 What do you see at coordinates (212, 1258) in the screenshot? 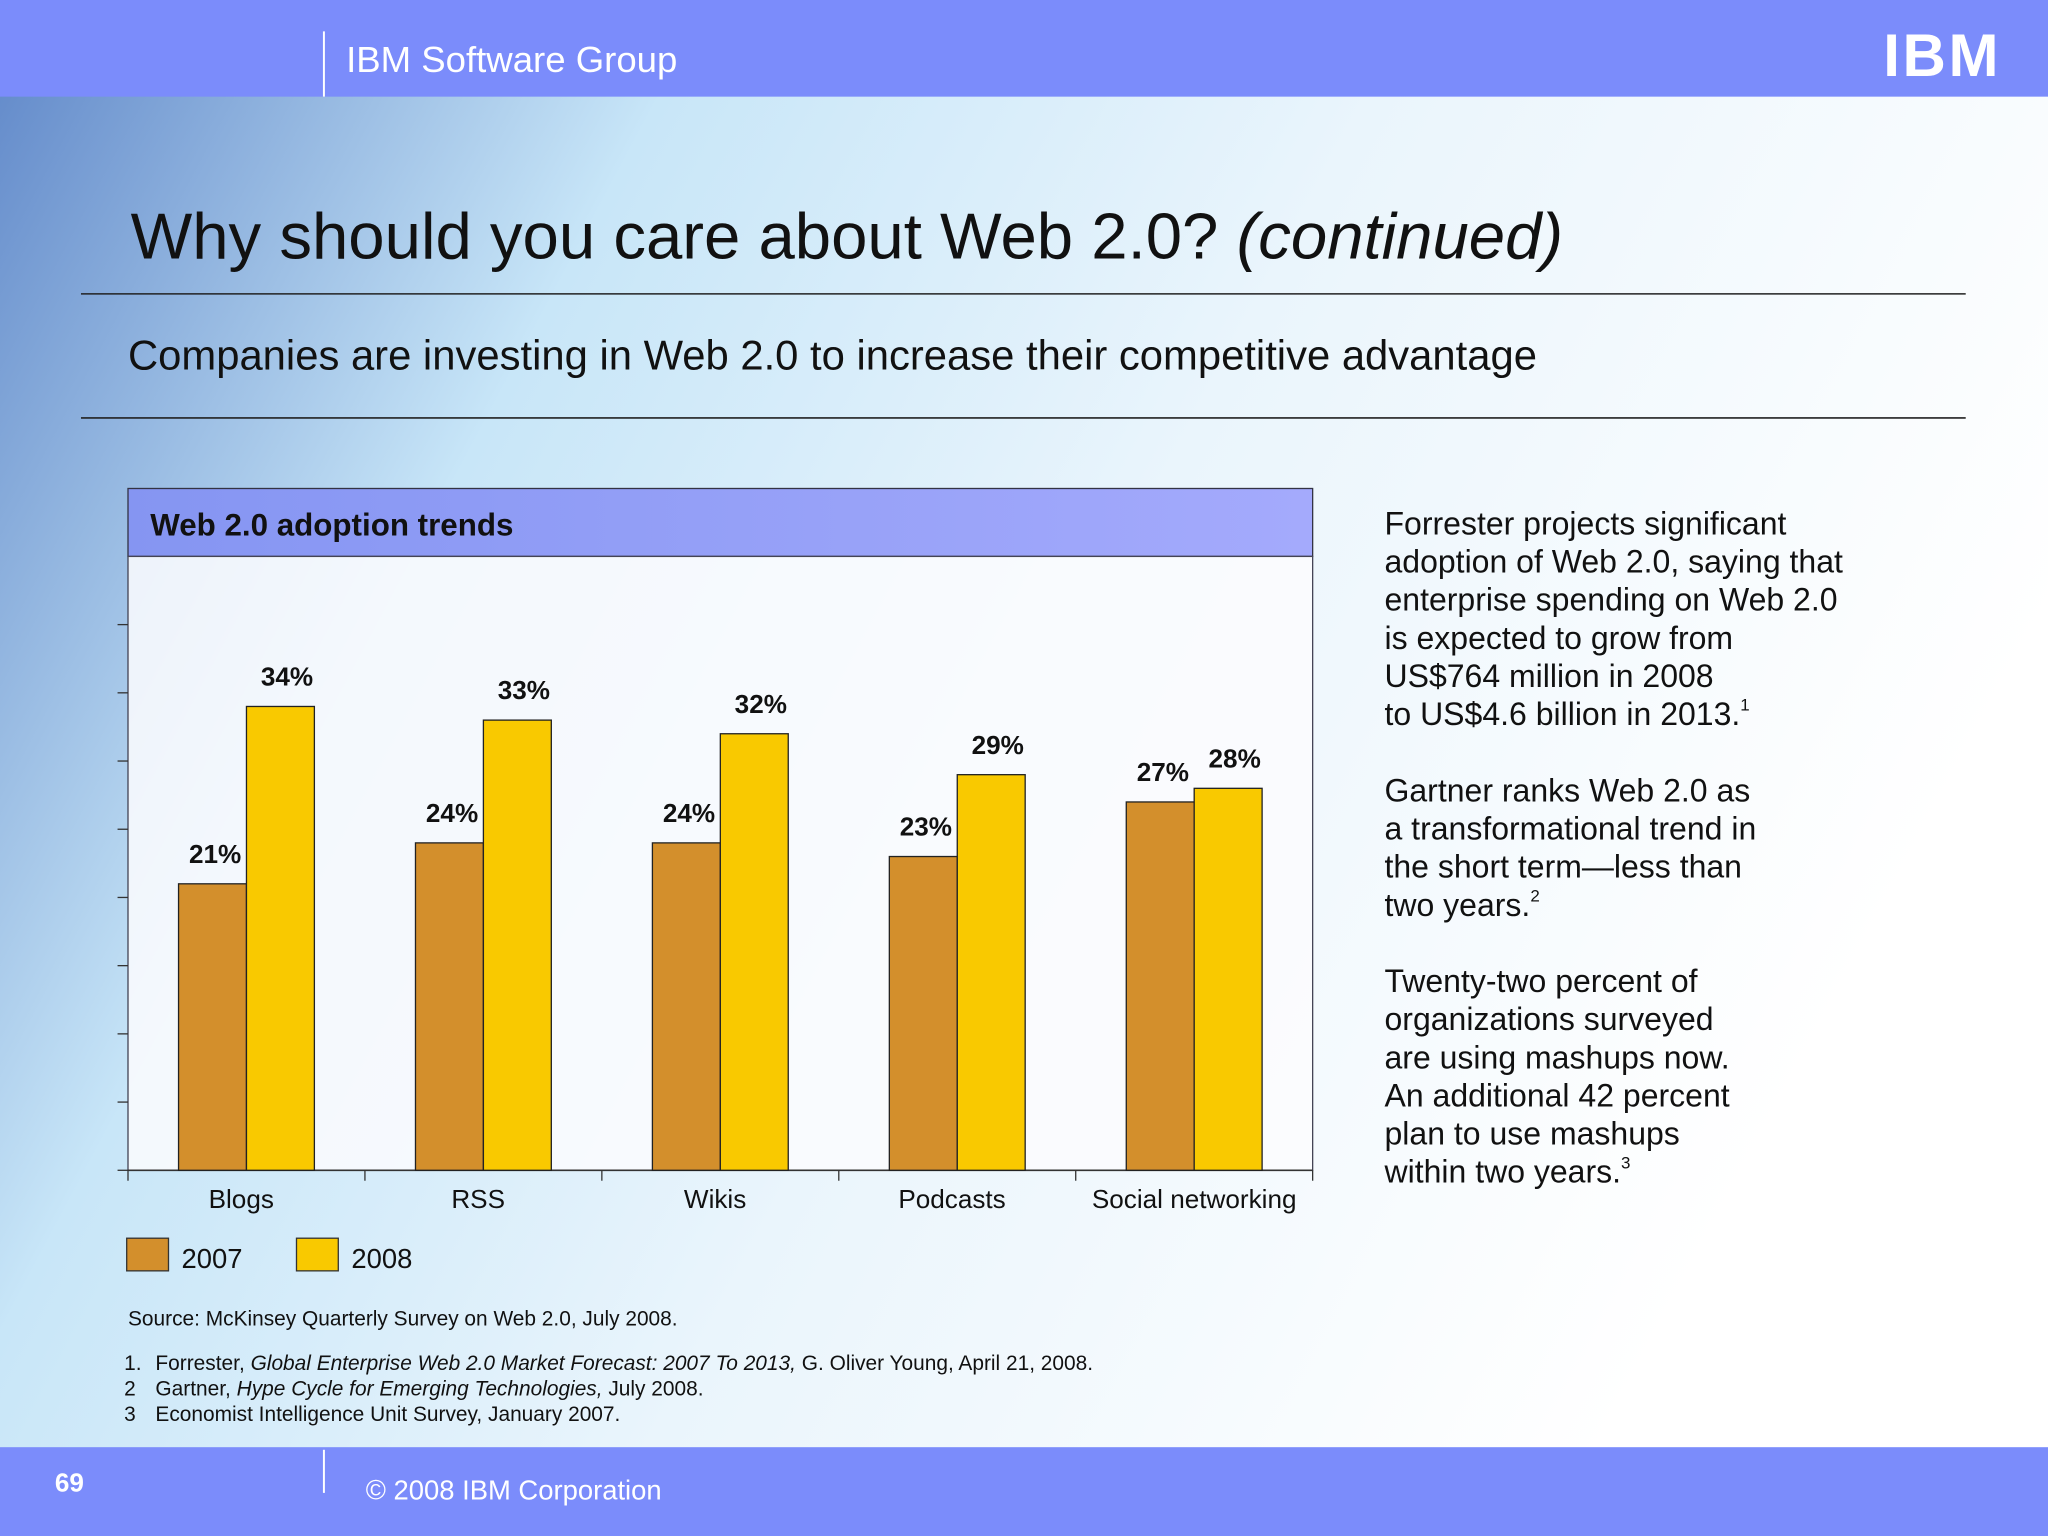
I see `legend-label: 2007` at bounding box center [212, 1258].